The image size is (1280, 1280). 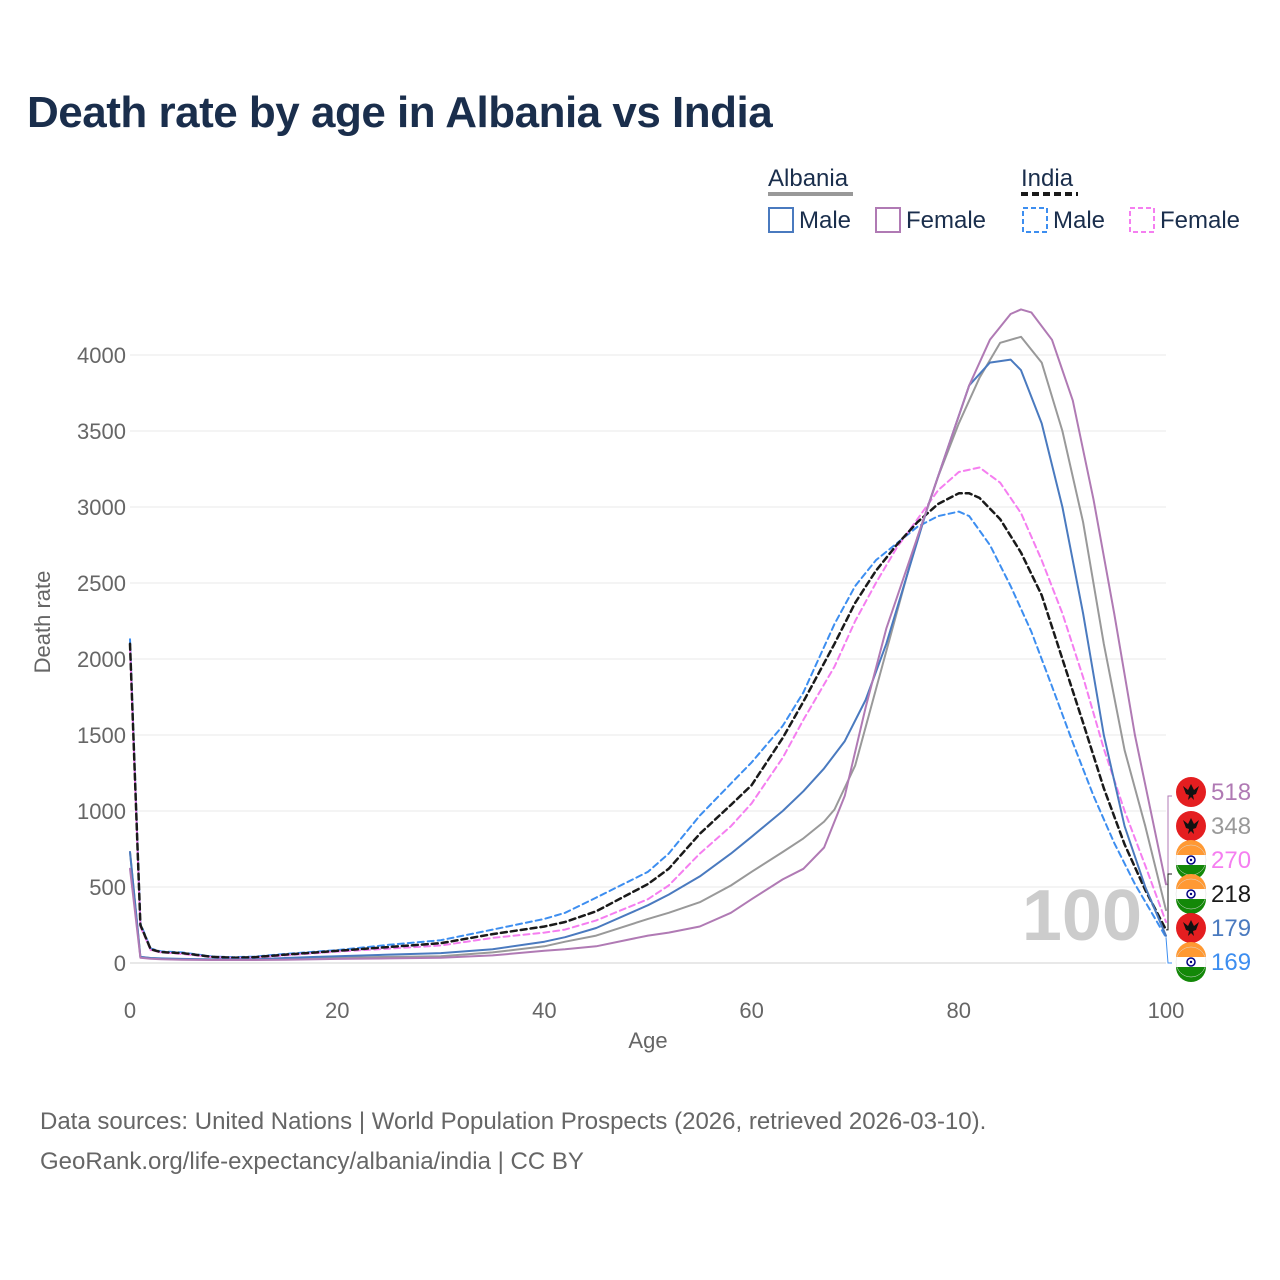 What do you see at coordinates (1231, 928) in the screenshot?
I see `end-label-albania-male: 179` at bounding box center [1231, 928].